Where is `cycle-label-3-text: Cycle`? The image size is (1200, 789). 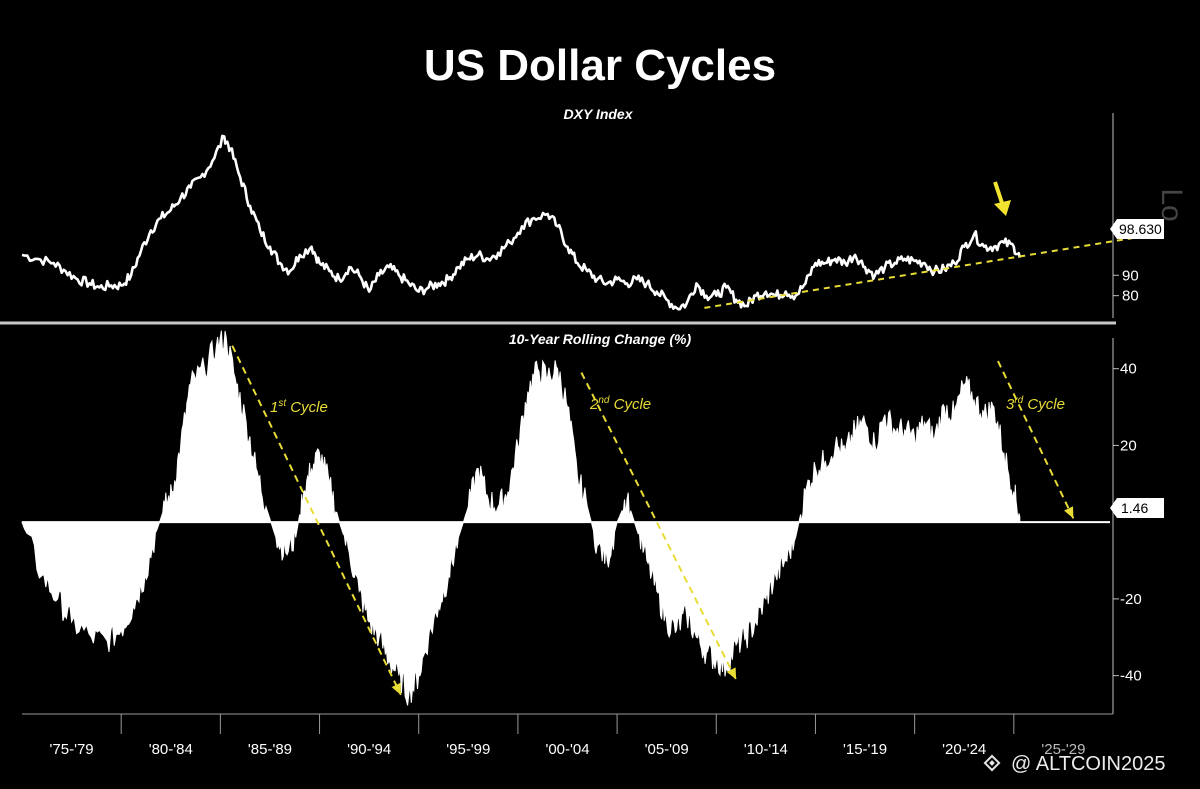
cycle-label-3-text: Cycle is located at coordinates (1044, 404).